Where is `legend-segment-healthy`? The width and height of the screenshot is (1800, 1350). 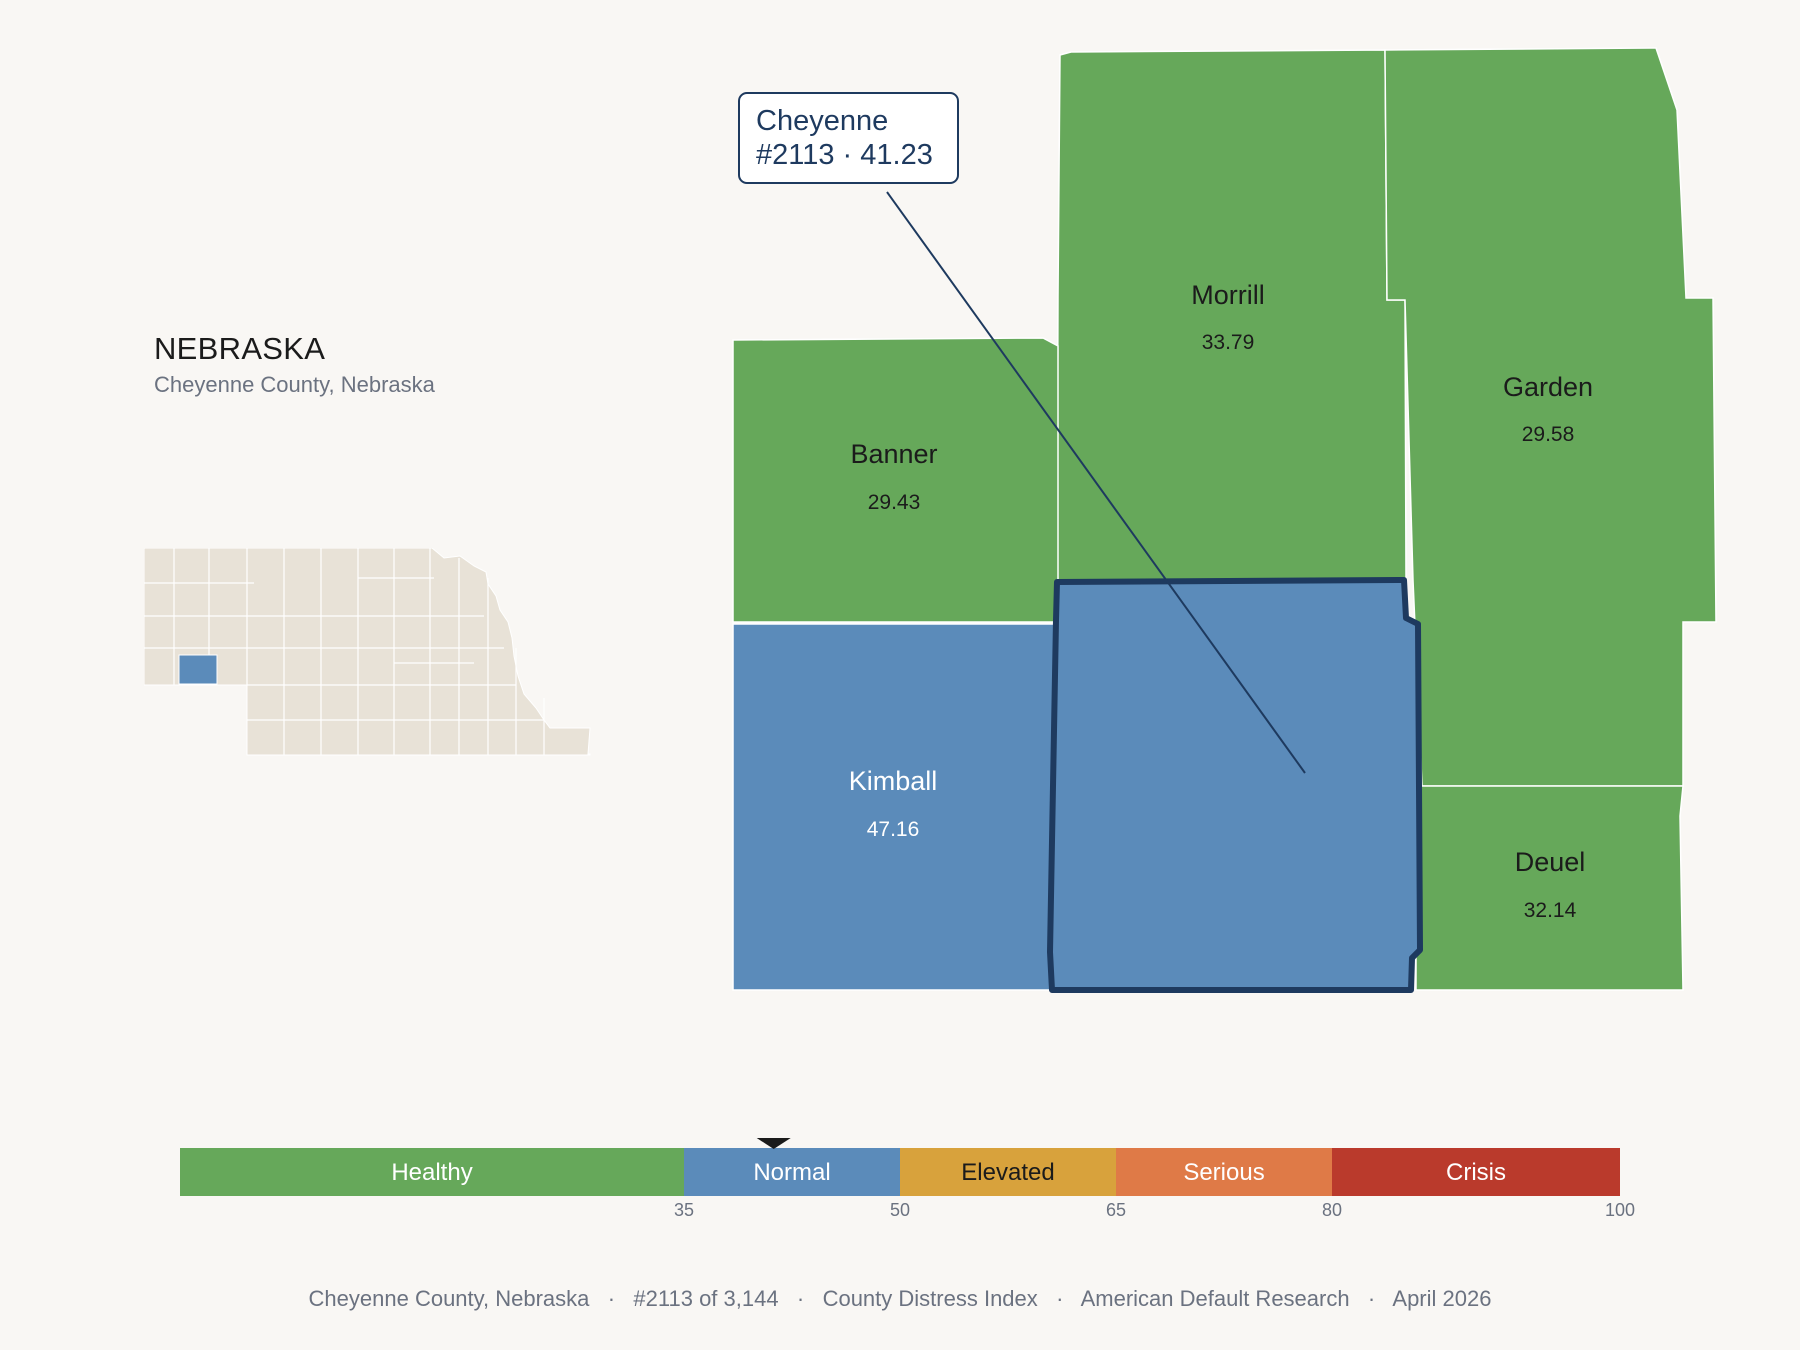 legend-segment-healthy is located at coordinates (432, 1172).